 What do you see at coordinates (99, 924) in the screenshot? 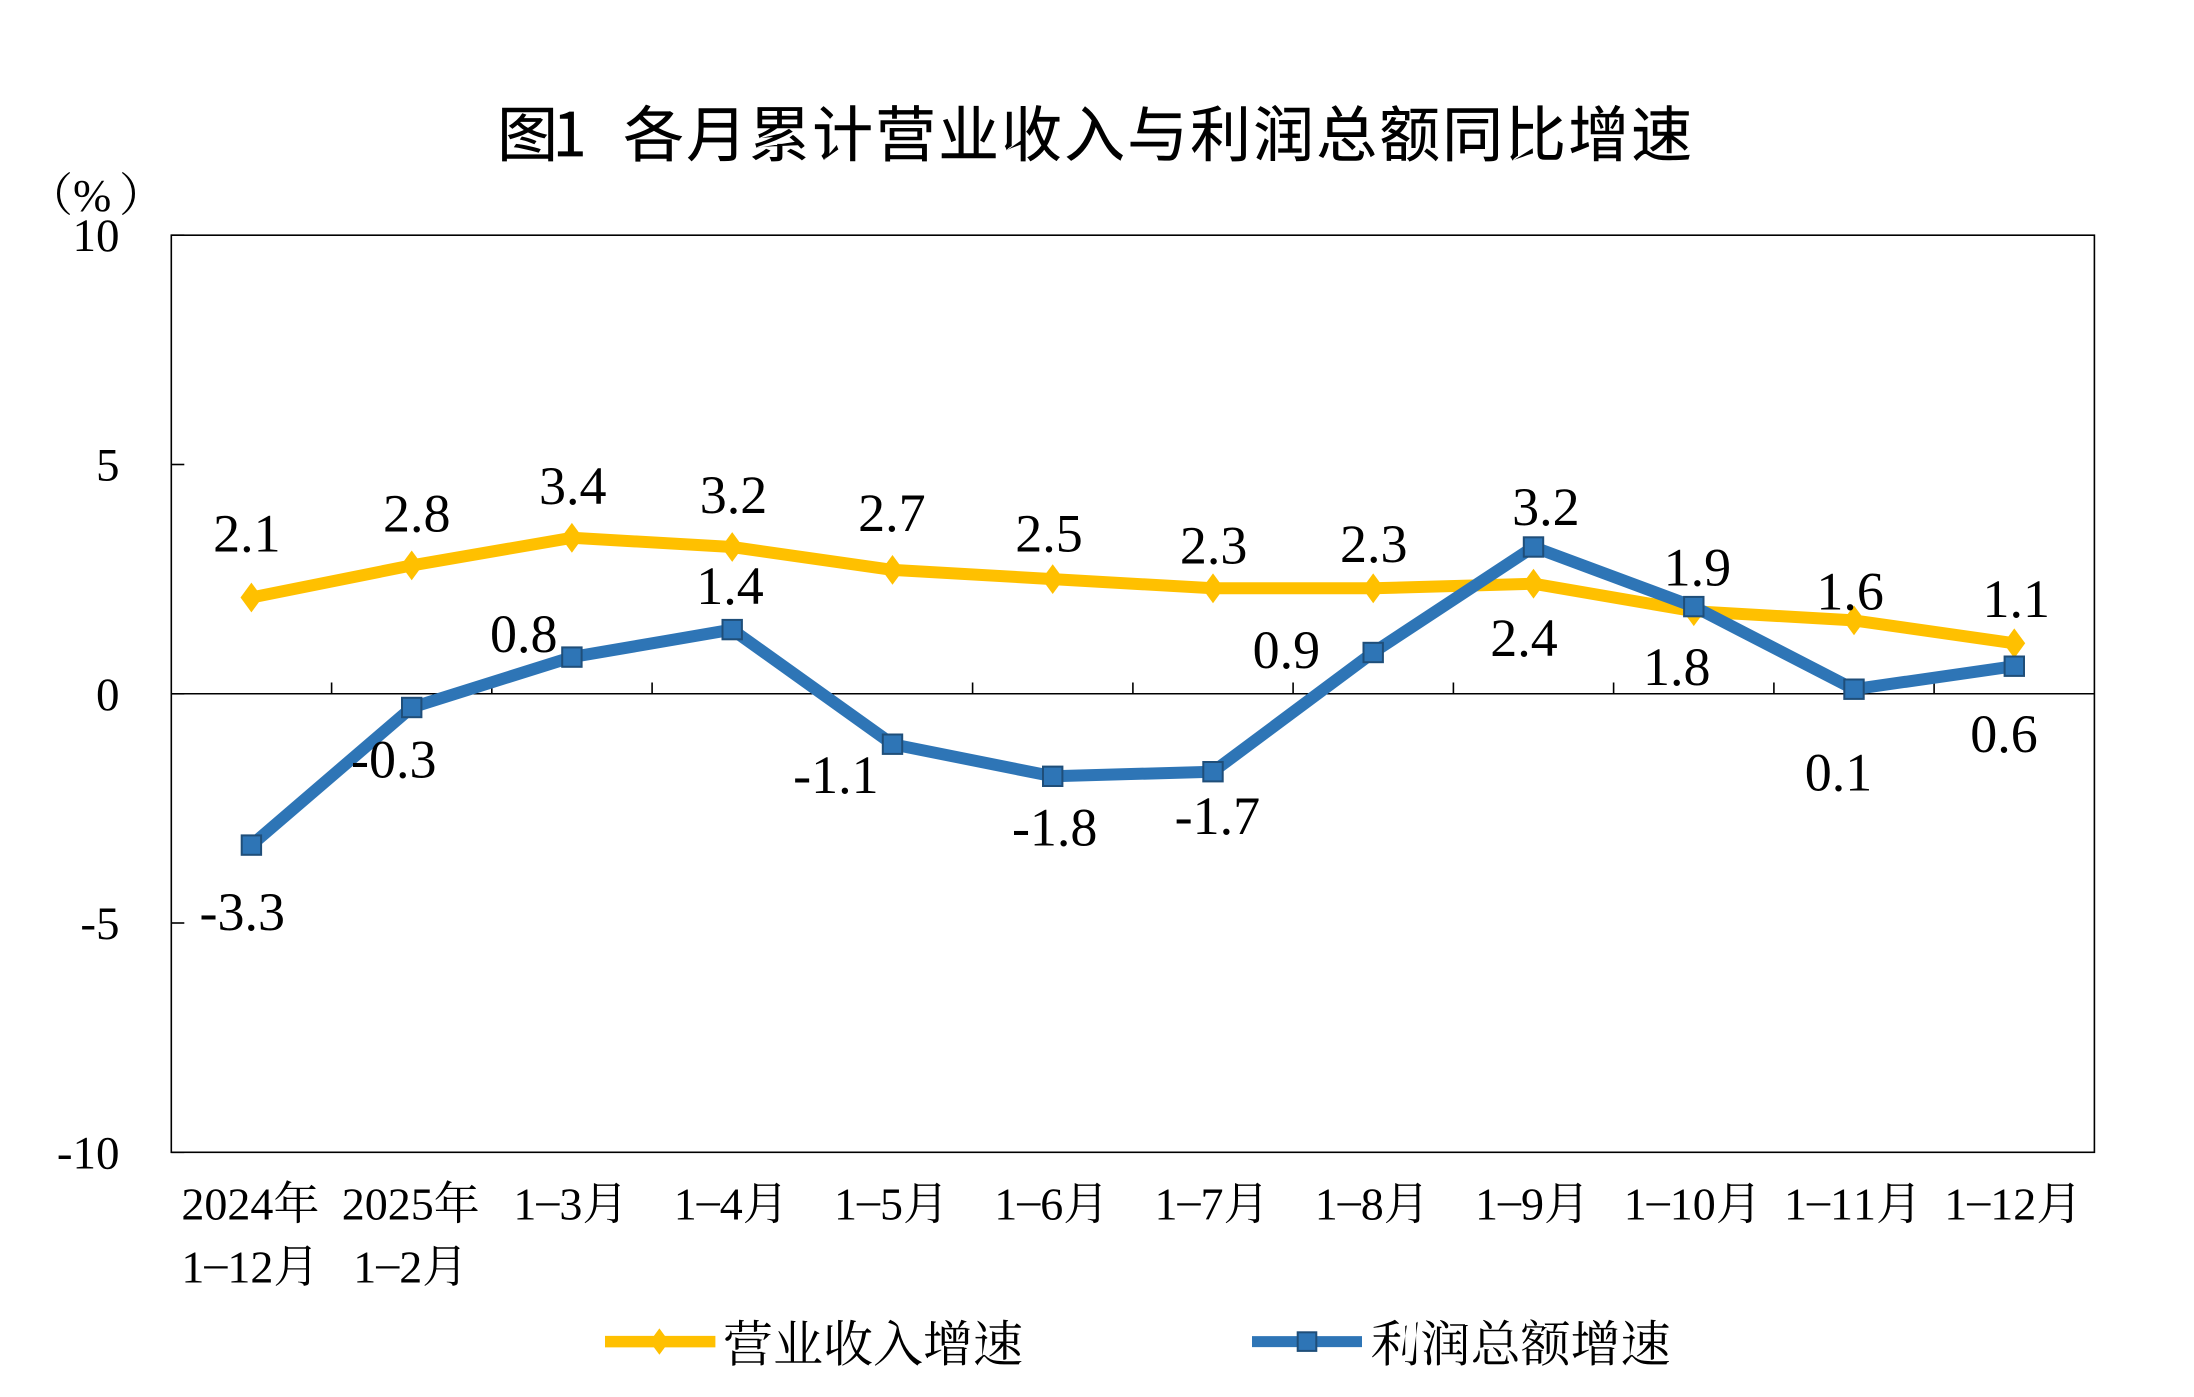
I see `svg-text: -5` at bounding box center [99, 924].